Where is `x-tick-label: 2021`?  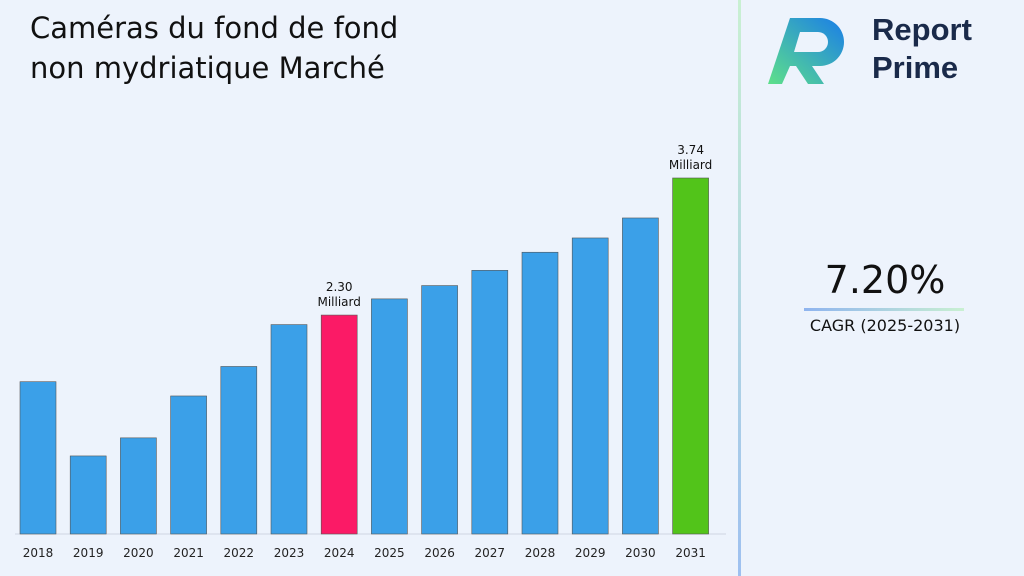
x-tick-label: 2021 is located at coordinates (188, 553).